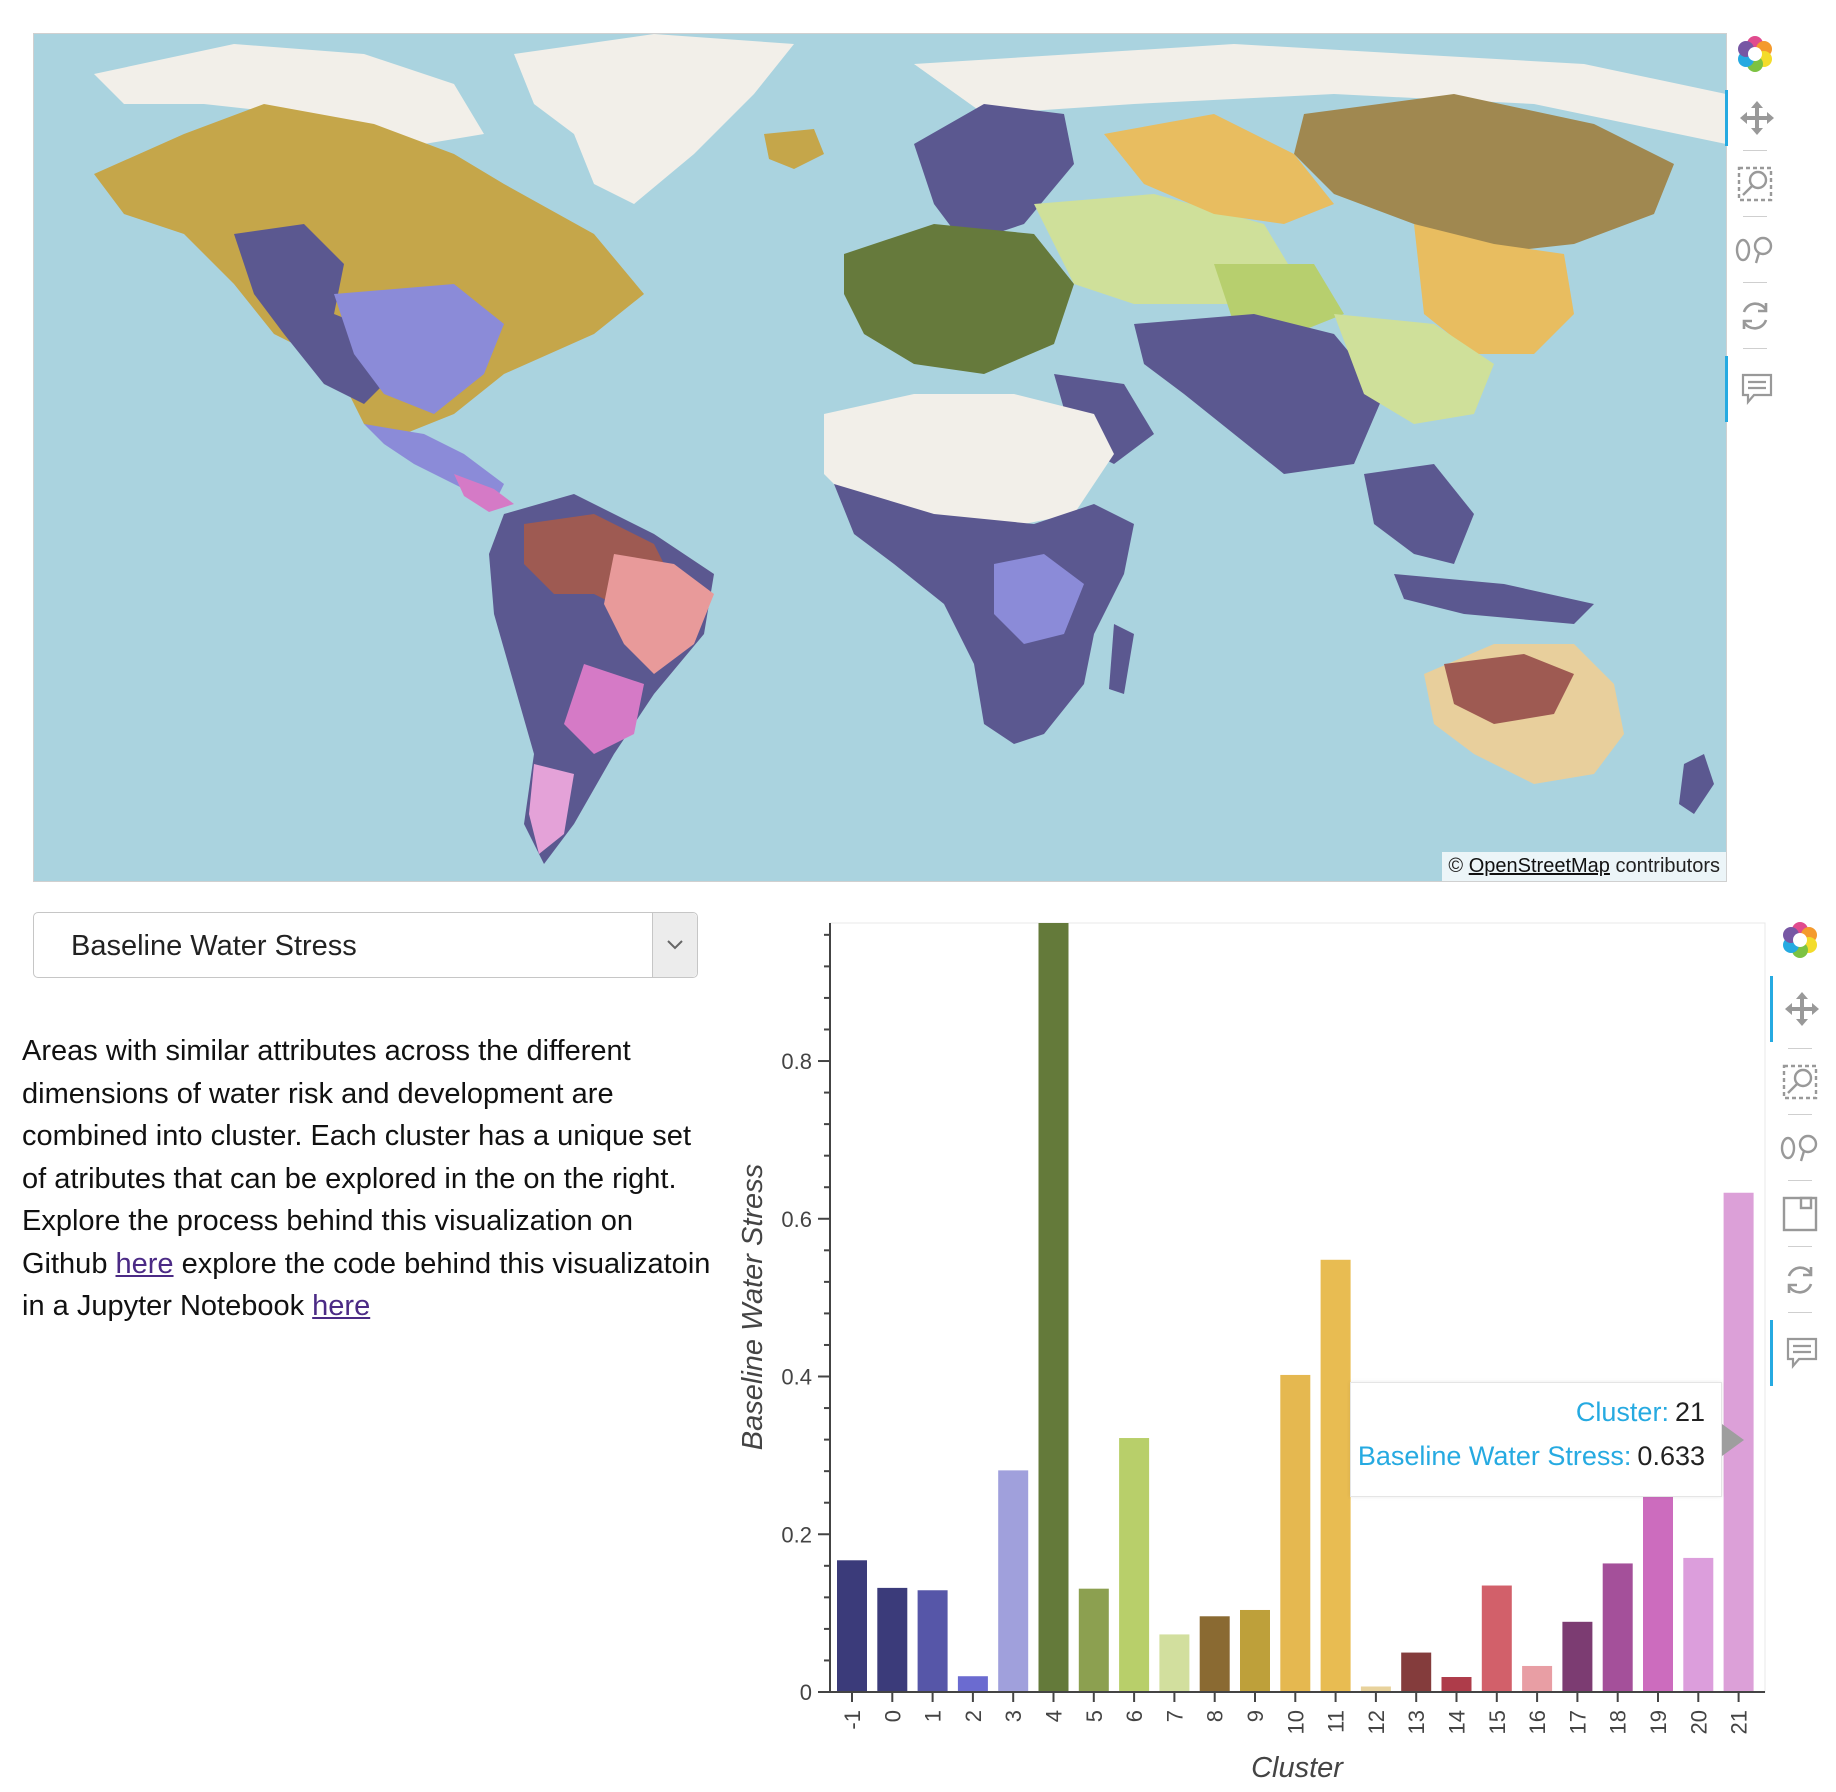 The image size is (1836, 1792). I want to click on x-tick-label: 6, so click(1134, 1716).